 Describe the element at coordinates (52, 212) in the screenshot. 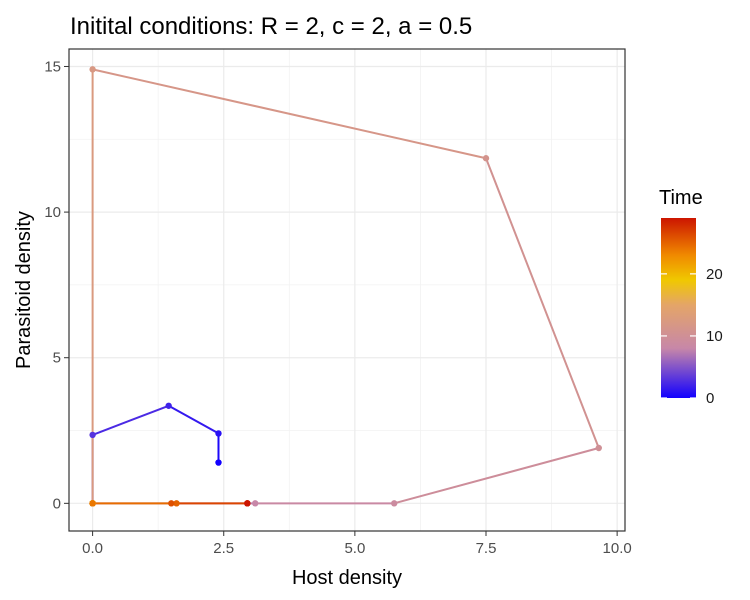

I see `y-tick-label: 10` at that location.